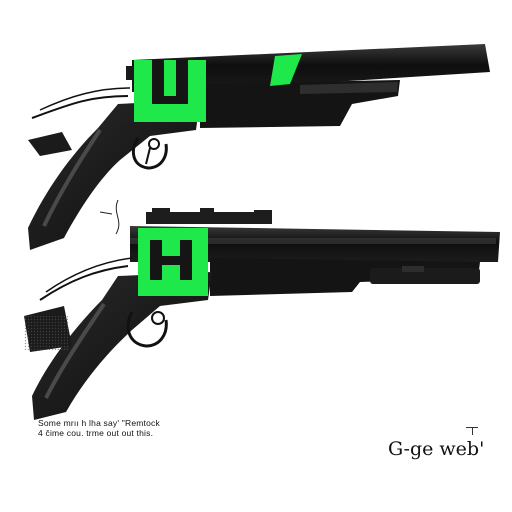 Image resolution: width=512 pixels, height=512 pixels. Describe the element at coordinates (147, 329) in the screenshot. I see `lower-trigger-guard` at that location.